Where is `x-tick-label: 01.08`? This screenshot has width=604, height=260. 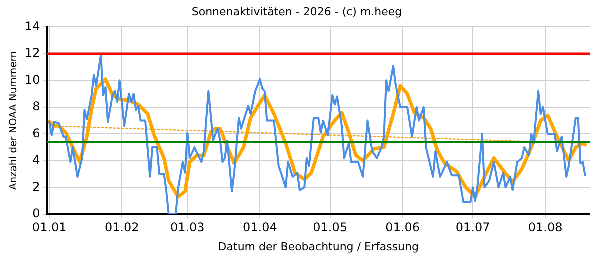 x-tick-label: 01.08 is located at coordinates (545, 227).